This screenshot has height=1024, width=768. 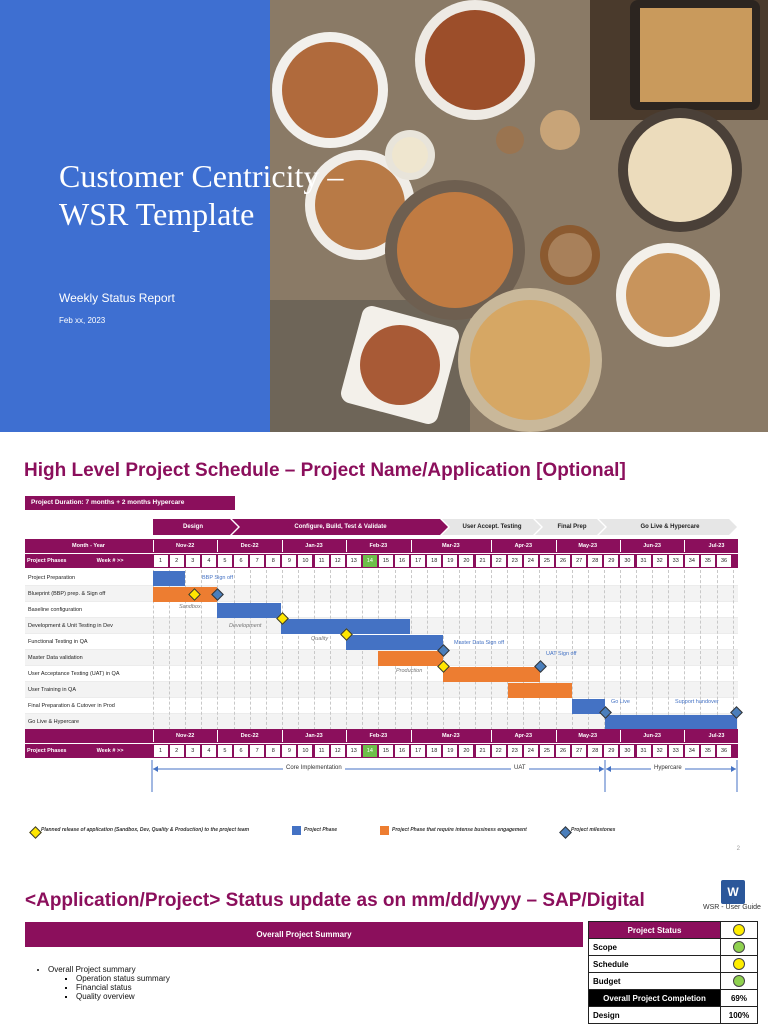 I want to click on status-dot-yellow-icon, so click(x=739, y=964).